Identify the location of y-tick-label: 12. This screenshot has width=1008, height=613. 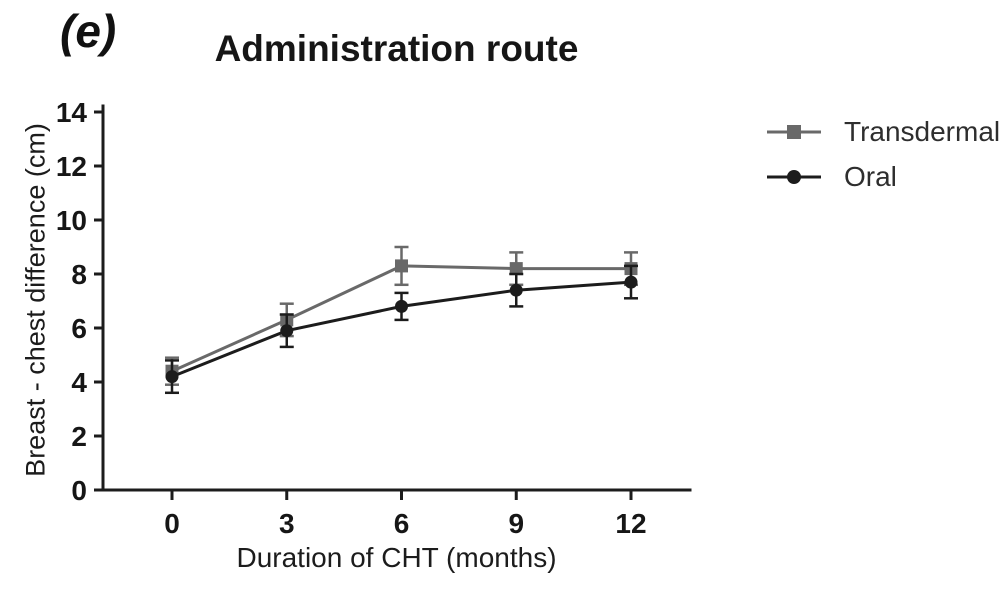
(71, 166).